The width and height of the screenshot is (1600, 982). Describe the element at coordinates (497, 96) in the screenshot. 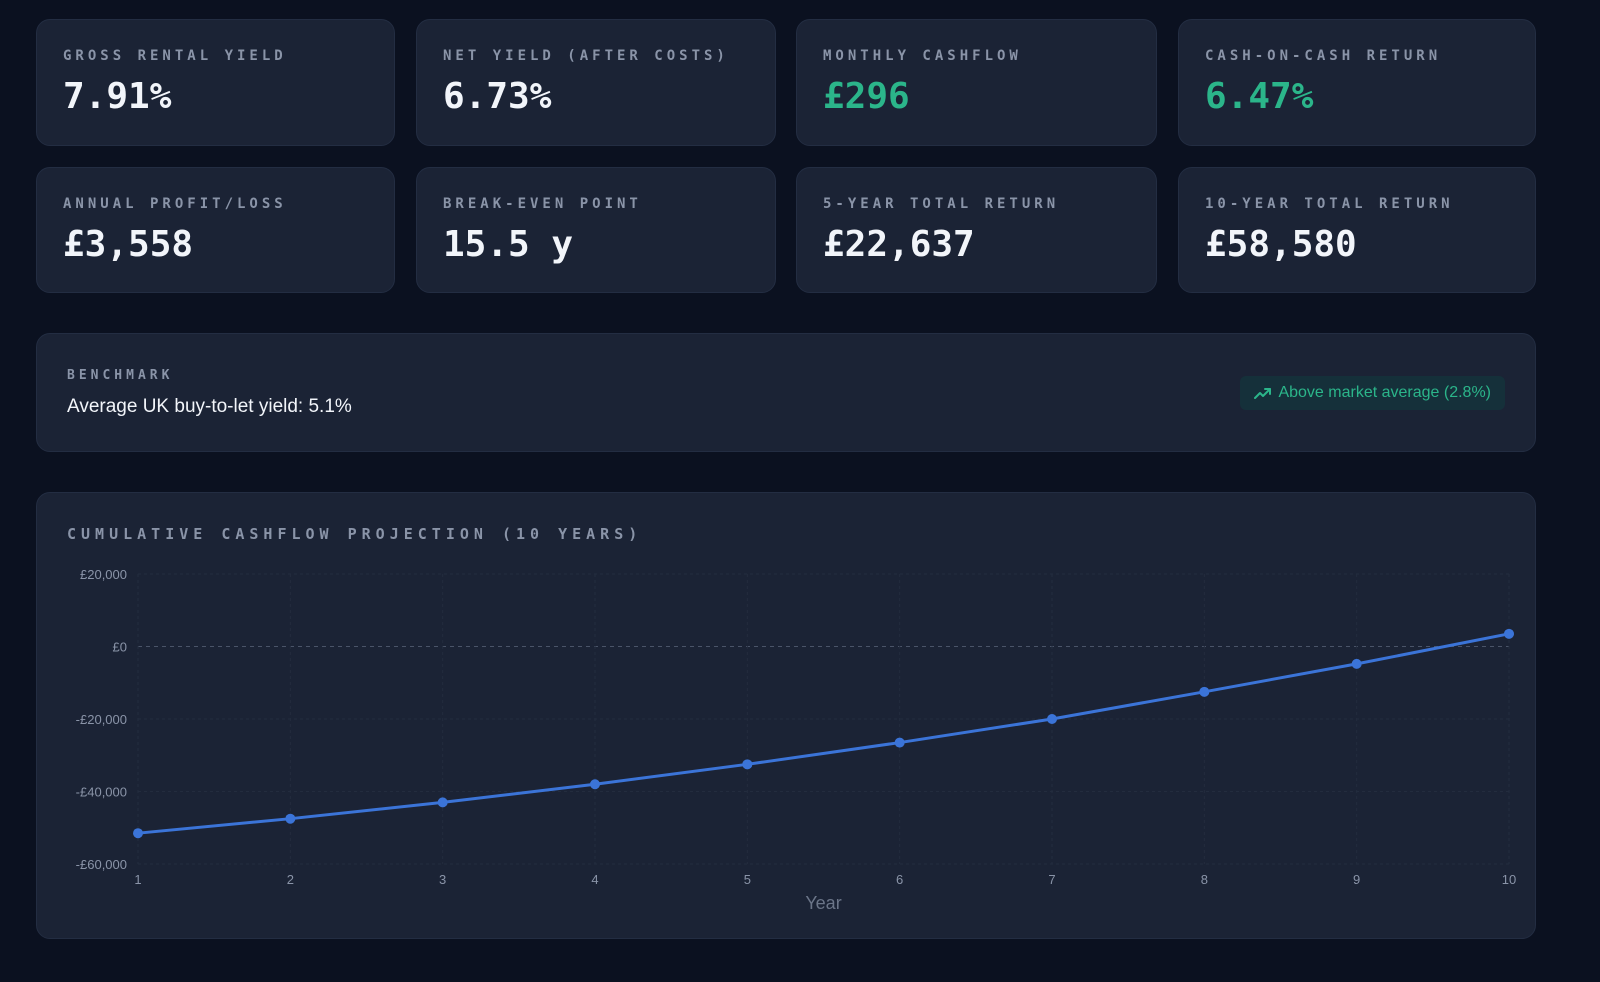

I see `metric-value: 6.73%` at that location.